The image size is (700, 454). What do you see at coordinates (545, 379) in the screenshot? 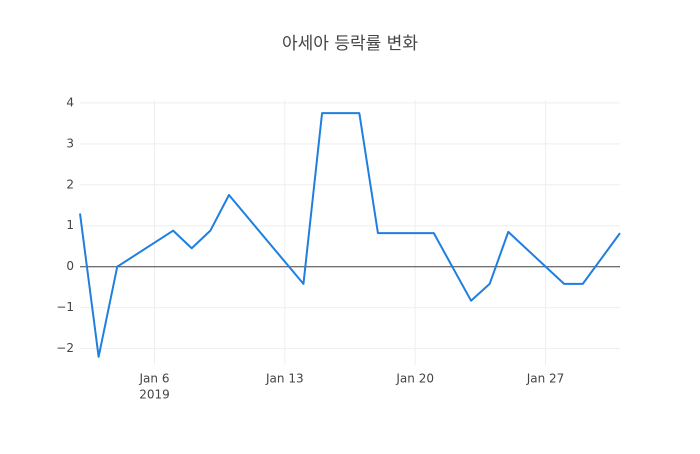
I see `x-tick-label: Jan 27` at bounding box center [545, 379].